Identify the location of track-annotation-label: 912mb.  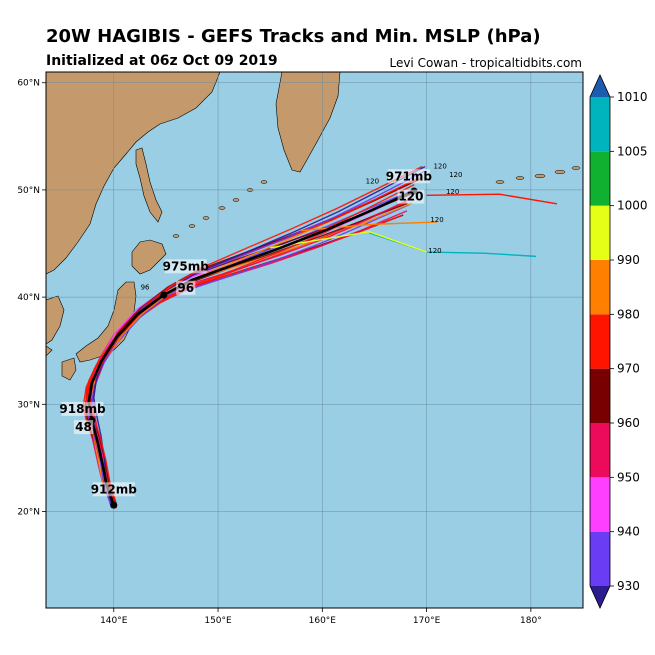
(114, 489).